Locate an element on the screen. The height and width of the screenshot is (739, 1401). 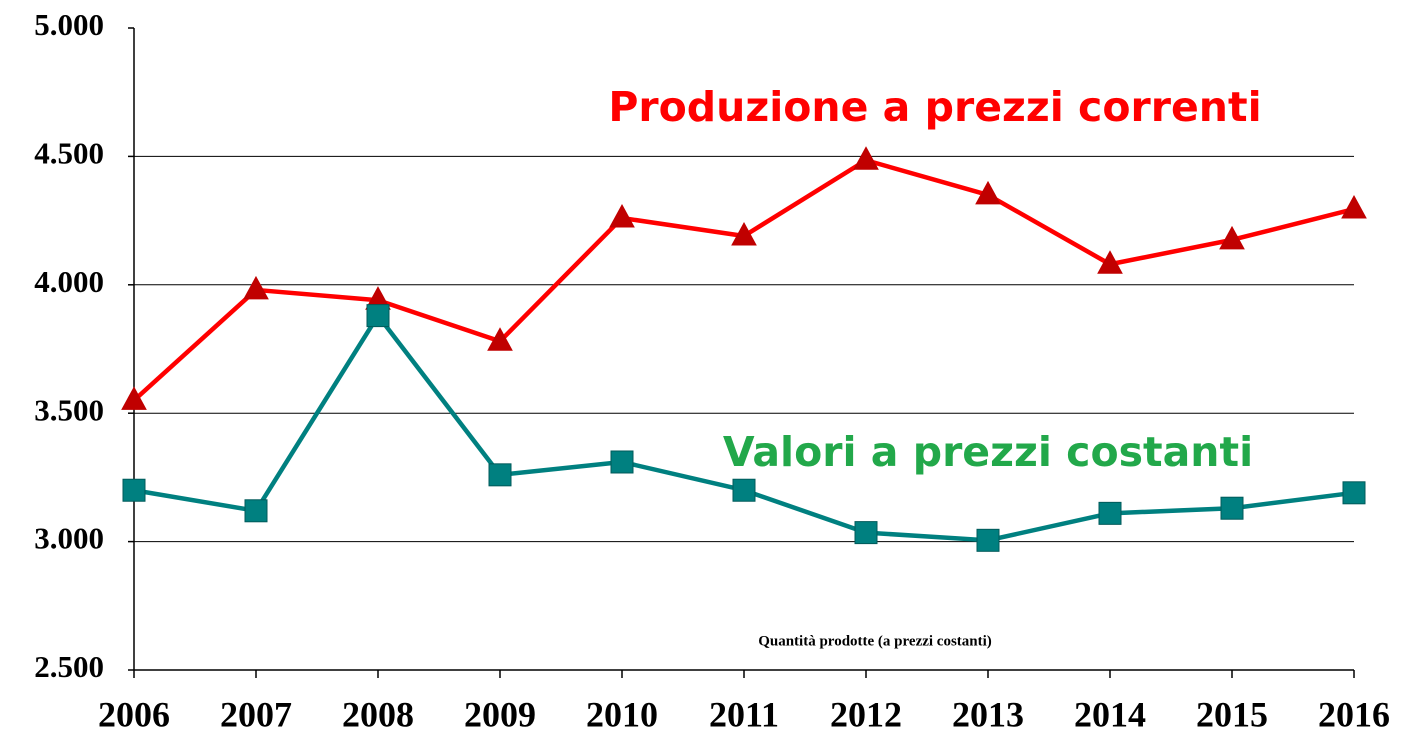
x-tick-label: 2010 is located at coordinates (622, 714).